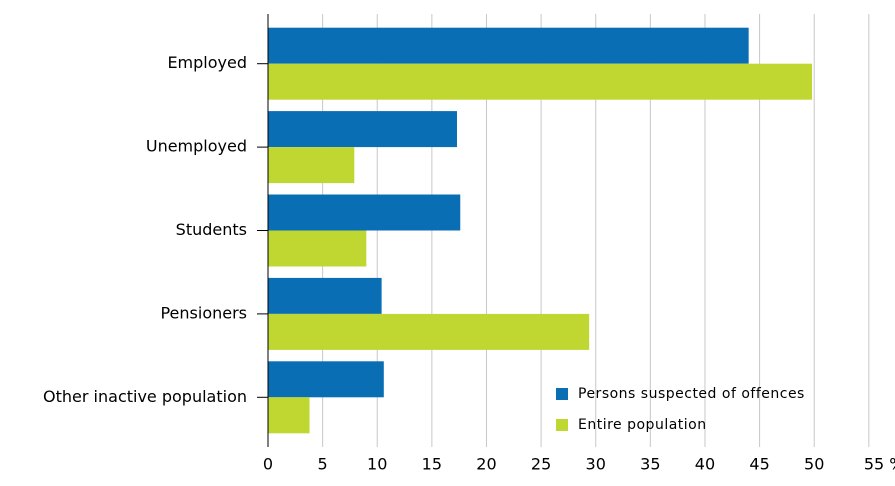 The image size is (895, 486). Describe the element at coordinates (145, 396) in the screenshot. I see `y-tick-label: Other inactive population` at that location.